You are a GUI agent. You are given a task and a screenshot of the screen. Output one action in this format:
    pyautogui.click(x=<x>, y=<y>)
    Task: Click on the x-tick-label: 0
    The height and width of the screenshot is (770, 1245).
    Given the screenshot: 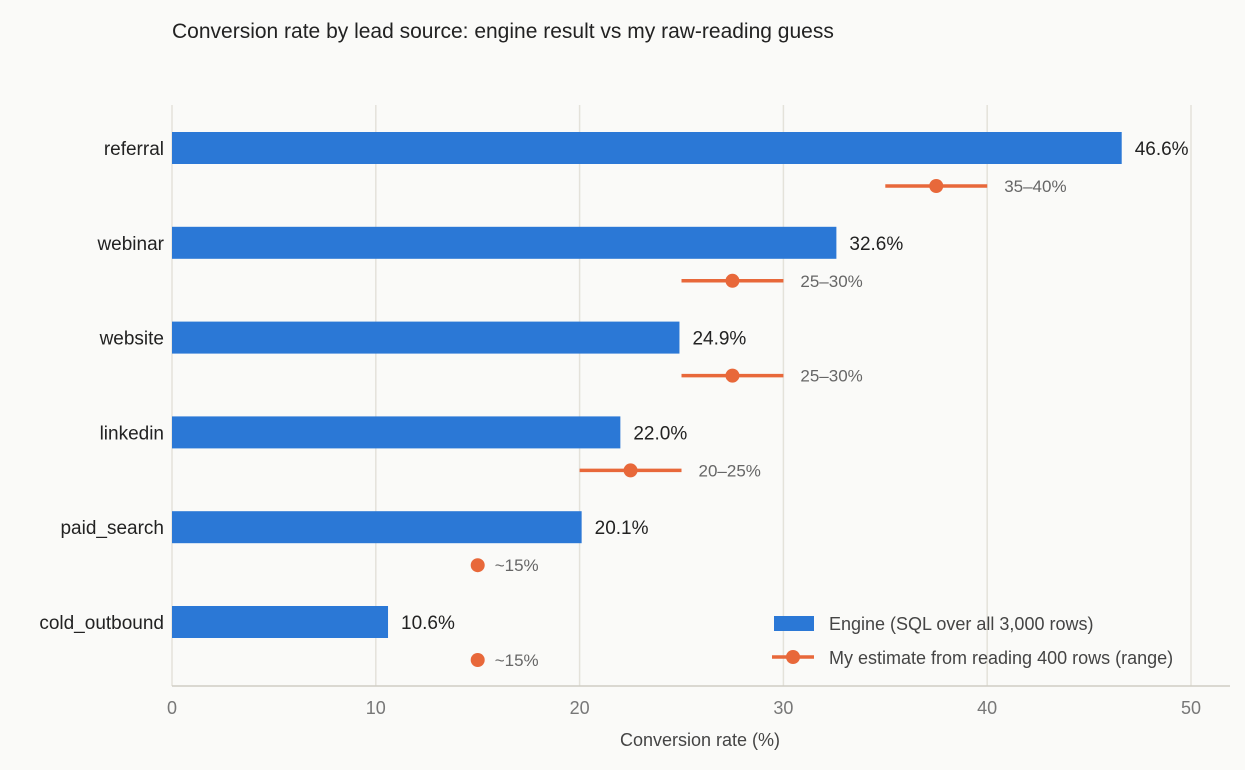 What is the action you would take?
    pyautogui.click(x=172, y=708)
    